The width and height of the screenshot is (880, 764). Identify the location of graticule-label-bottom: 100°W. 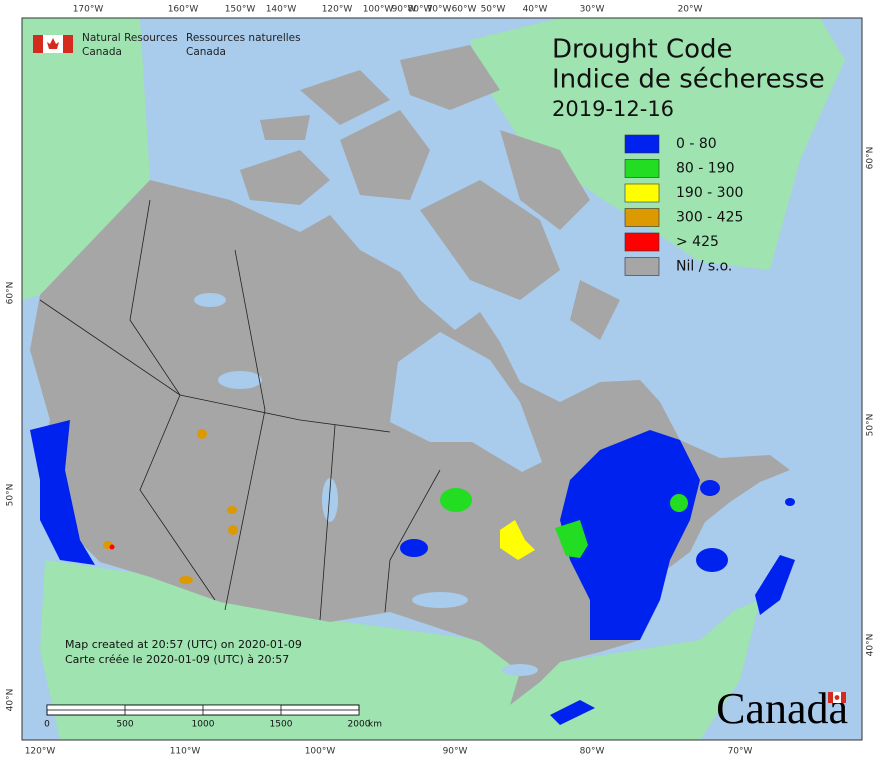
(320, 752).